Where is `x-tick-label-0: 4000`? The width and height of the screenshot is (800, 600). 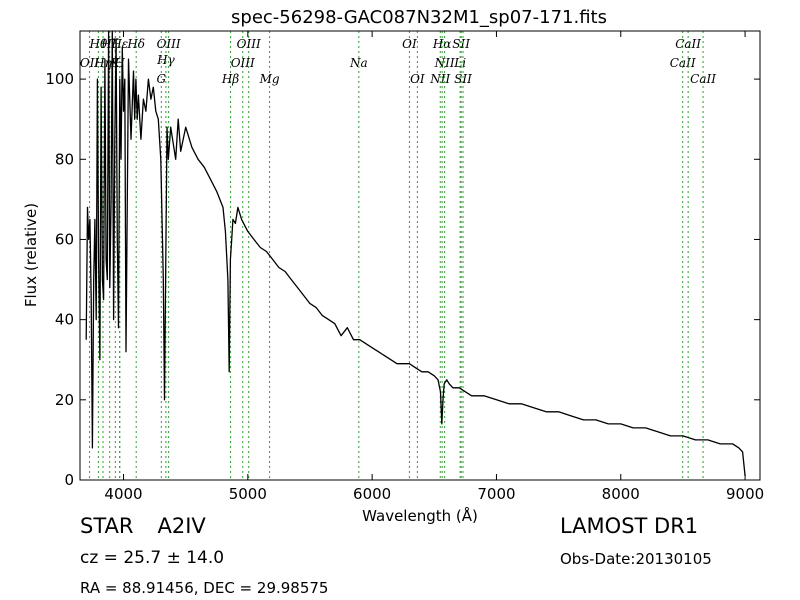 x-tick-label-0: 4000 is located at coordinates (123, 494).